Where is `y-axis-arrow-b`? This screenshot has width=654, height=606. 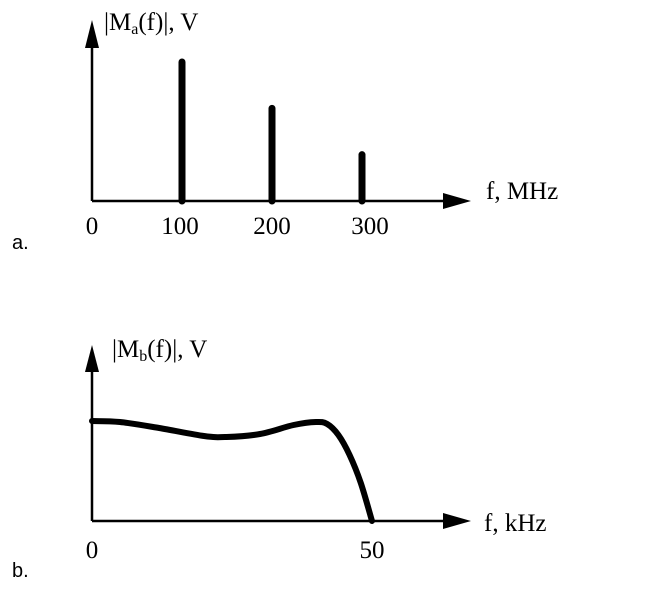
y-axis-arrow-b is located at coordinates (92, 358).